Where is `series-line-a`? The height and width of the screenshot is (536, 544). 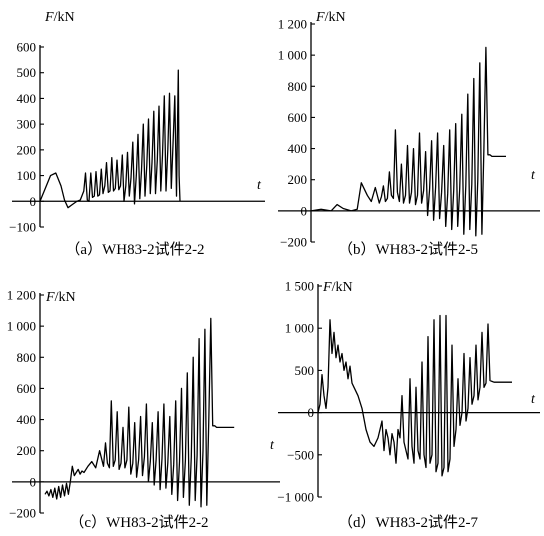
series-line-a is located at coordinates (110, 139).